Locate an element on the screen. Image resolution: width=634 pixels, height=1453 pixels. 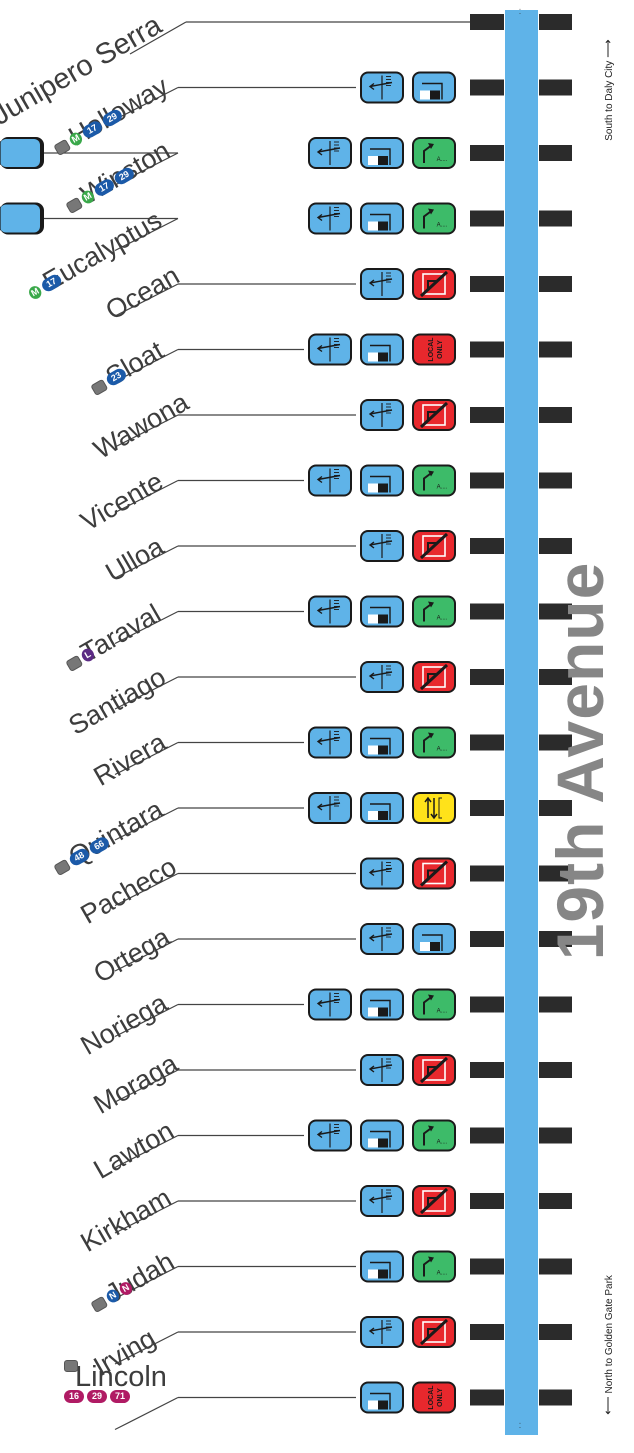
bus-stop-icon is located at coordinates (71, 1365).